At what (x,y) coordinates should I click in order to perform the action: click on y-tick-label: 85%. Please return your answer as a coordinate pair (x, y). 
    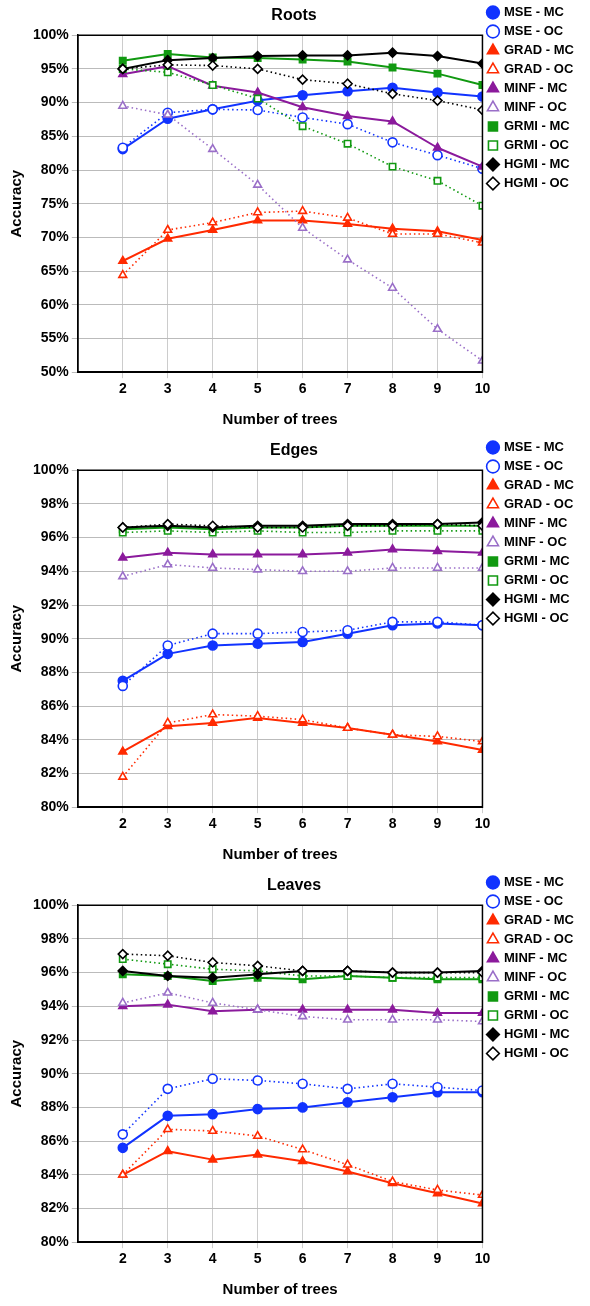
    Looking at the image, I should click on (55, 135).